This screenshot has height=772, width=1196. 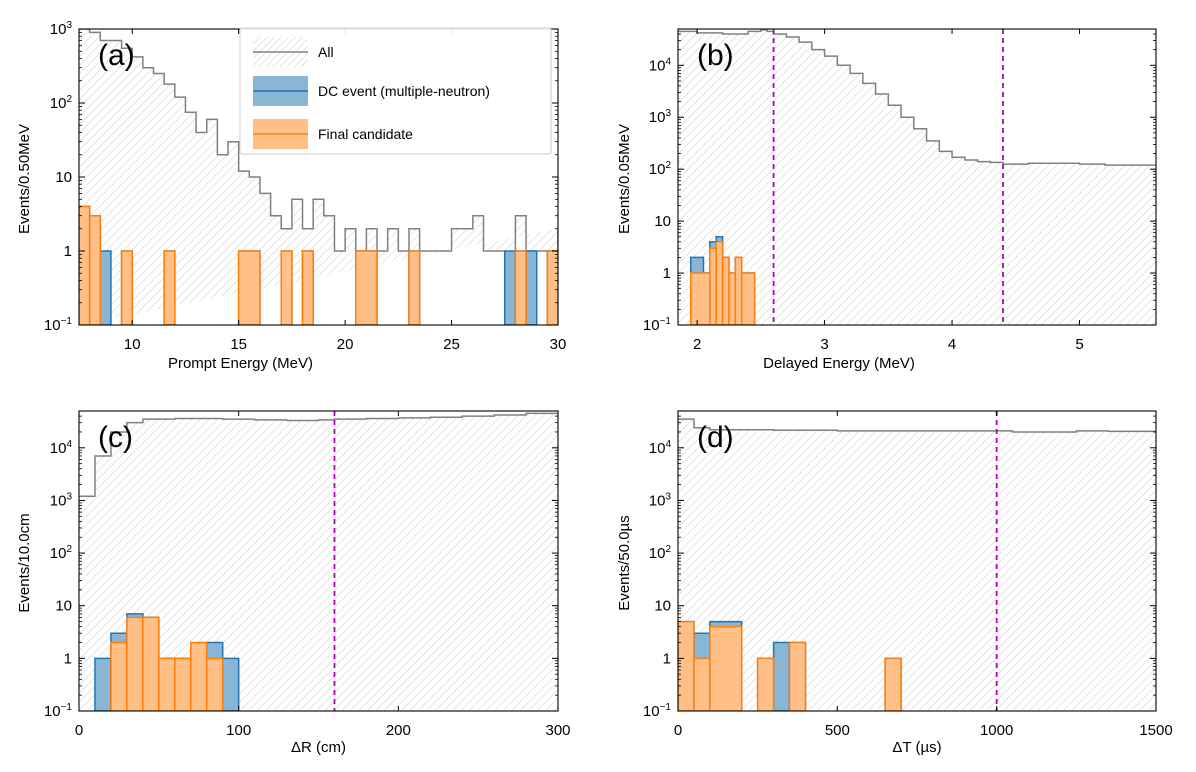 What do you see at coordinates (58, 325) in the screenshot?
I see `y-tick-label-a-0: 10⁻¹` at bounding box center [58, 325].